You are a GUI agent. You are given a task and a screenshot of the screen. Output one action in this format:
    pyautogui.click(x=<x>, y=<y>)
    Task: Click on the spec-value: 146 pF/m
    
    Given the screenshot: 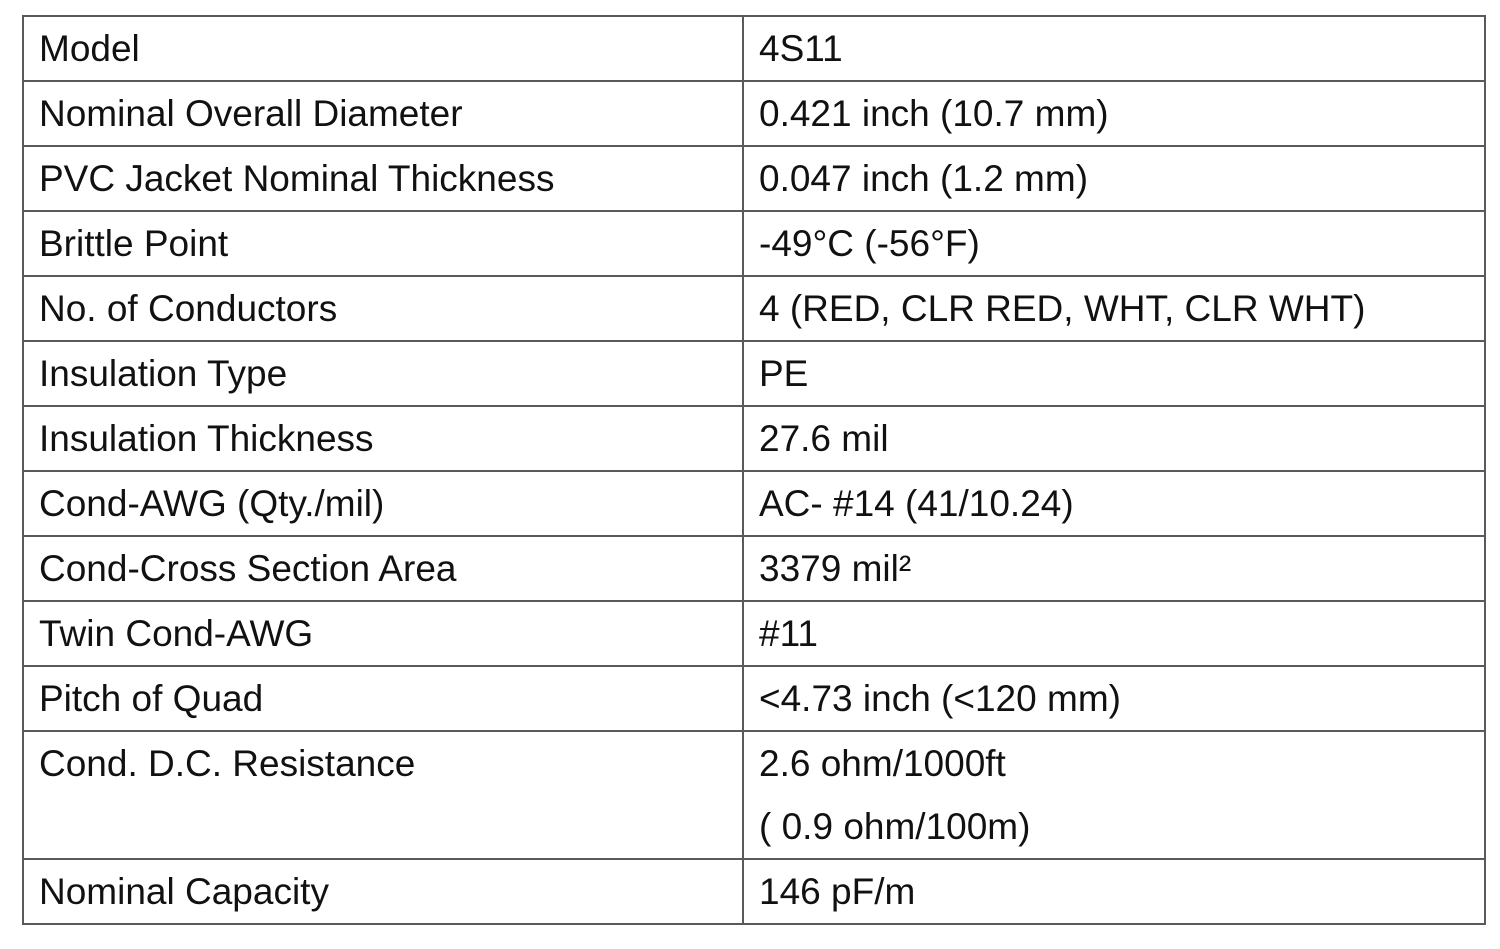 What is the action you would take?
    pyautogui.click(x=1114, y=891)
    